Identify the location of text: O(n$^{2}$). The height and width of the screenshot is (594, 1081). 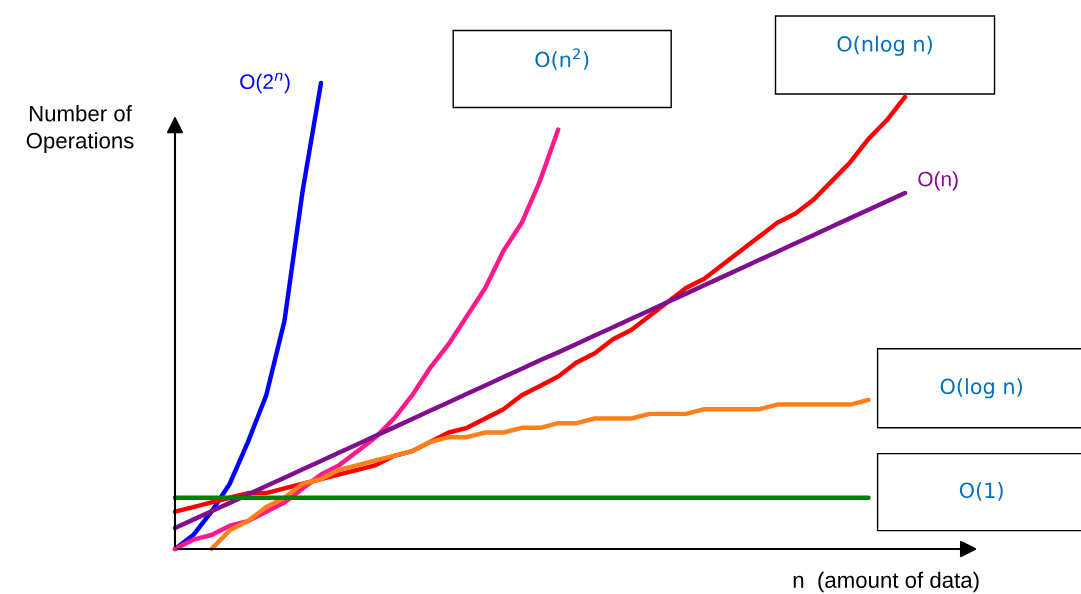
(562, 59).